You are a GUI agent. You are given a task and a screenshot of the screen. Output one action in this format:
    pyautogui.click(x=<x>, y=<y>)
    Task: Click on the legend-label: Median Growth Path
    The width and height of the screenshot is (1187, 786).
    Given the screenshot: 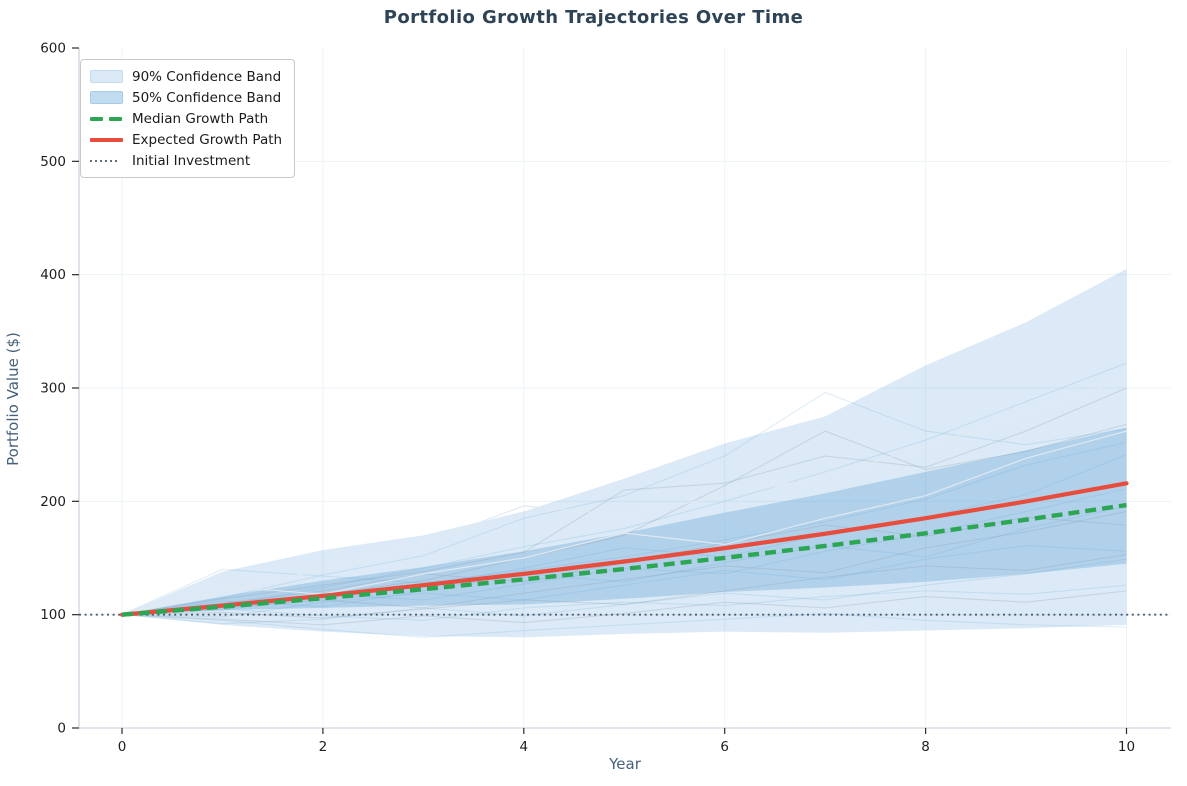 What is the action you would take?
    pyautogui.click(x=200, y=118)
    